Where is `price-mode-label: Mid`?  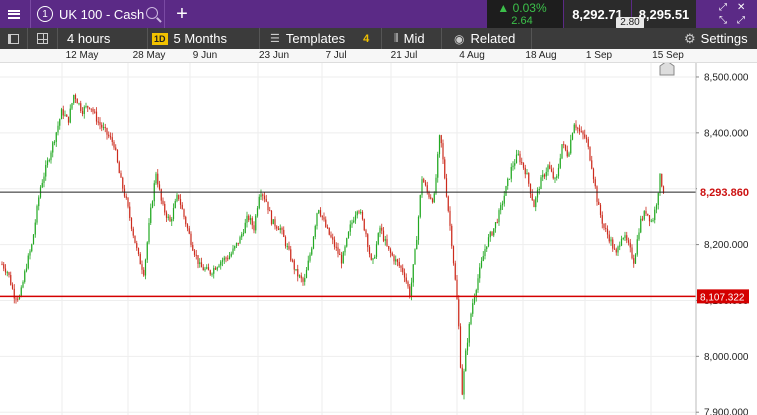
price-mode-label: Mid is located at coordinates (414, 38).